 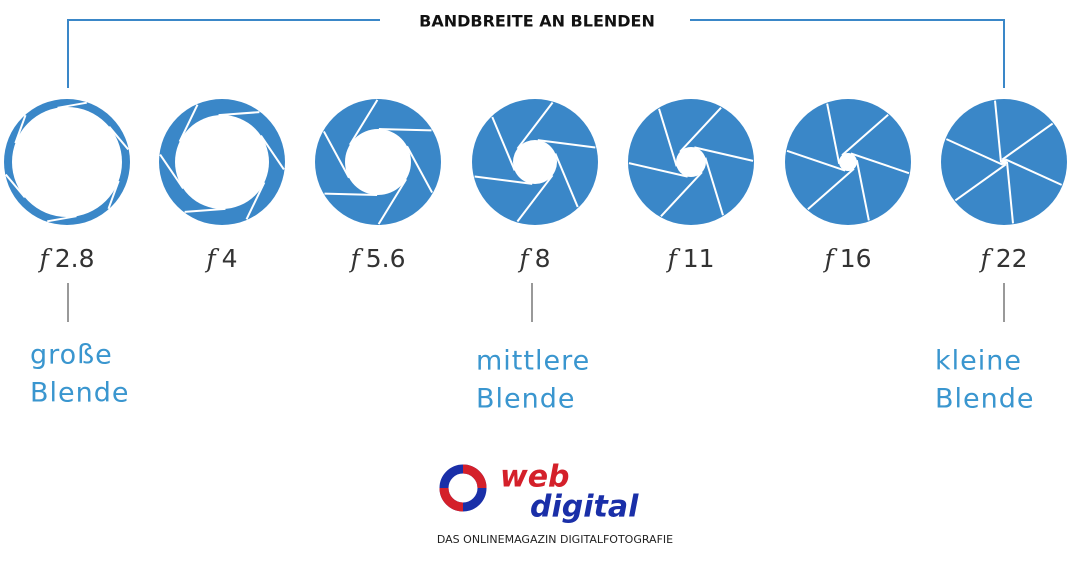 I want to click on aperture-label: f 11, so click(x=689, y=259).